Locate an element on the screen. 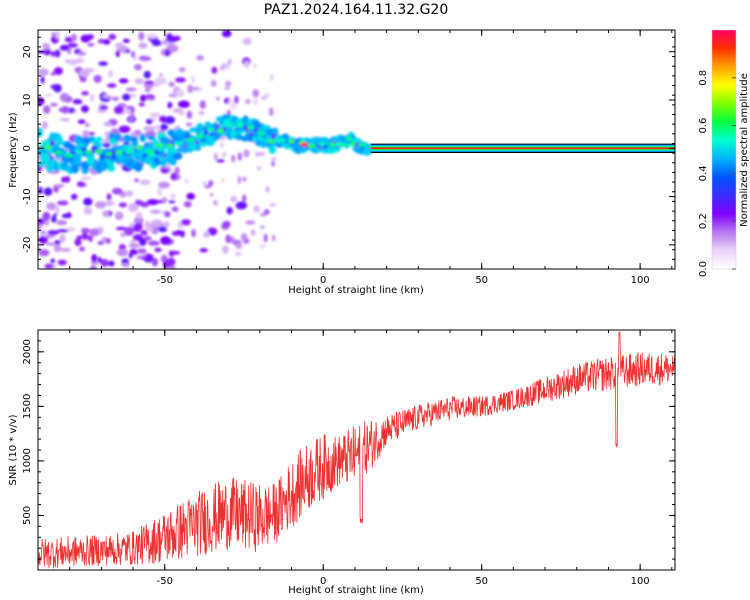 Image resolution: width=750 pixels, height=600 pixels. spectrogram-xlabel: Height of straight line (km) is located at coordinates (356, 290).